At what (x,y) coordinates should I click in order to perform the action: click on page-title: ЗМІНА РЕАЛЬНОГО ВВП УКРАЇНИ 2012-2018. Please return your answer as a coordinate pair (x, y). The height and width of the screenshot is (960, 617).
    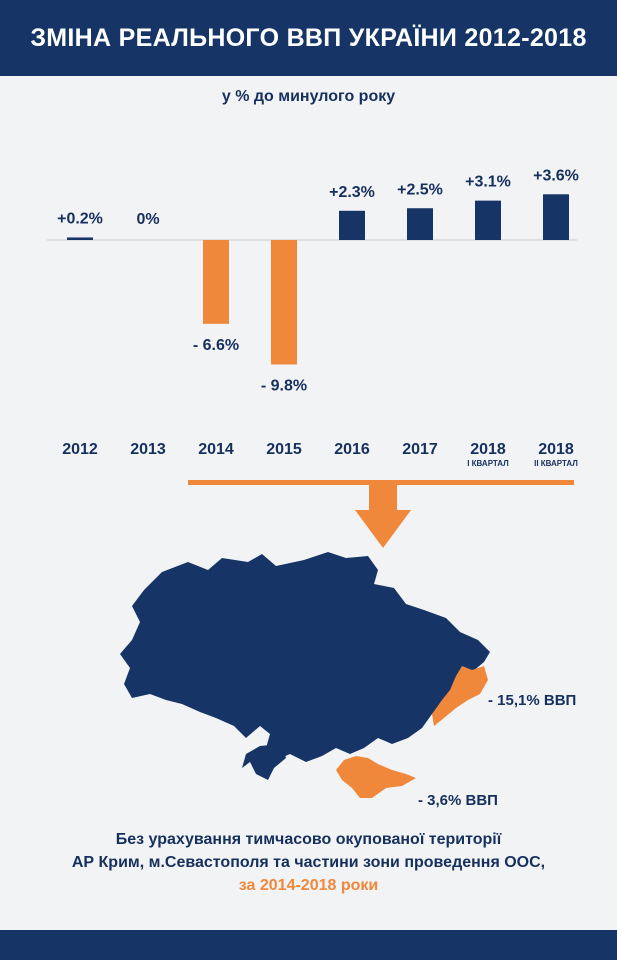
    Looking at the image, I should click on (308, 38).